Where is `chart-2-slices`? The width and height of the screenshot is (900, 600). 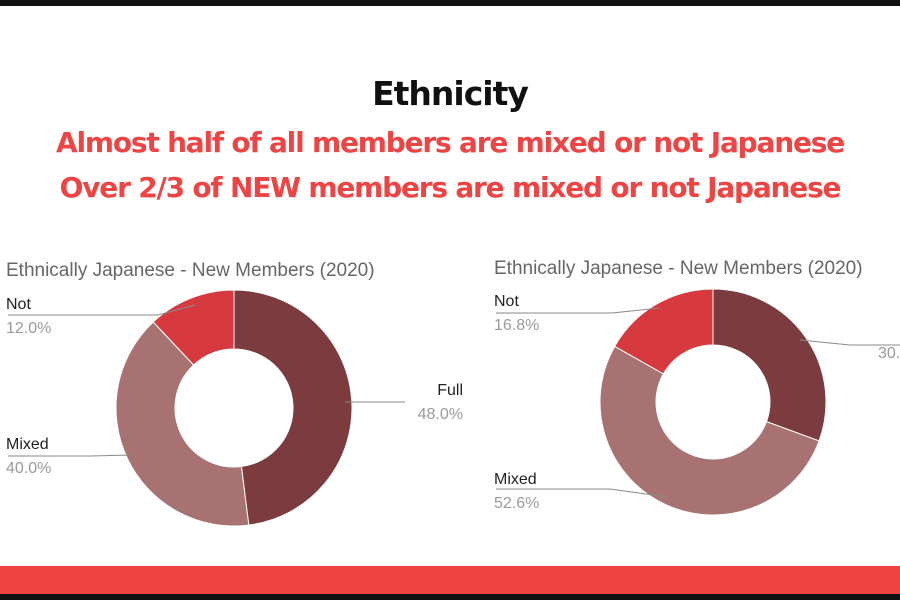
chart-2-slices is located at coordinates (713, 402).